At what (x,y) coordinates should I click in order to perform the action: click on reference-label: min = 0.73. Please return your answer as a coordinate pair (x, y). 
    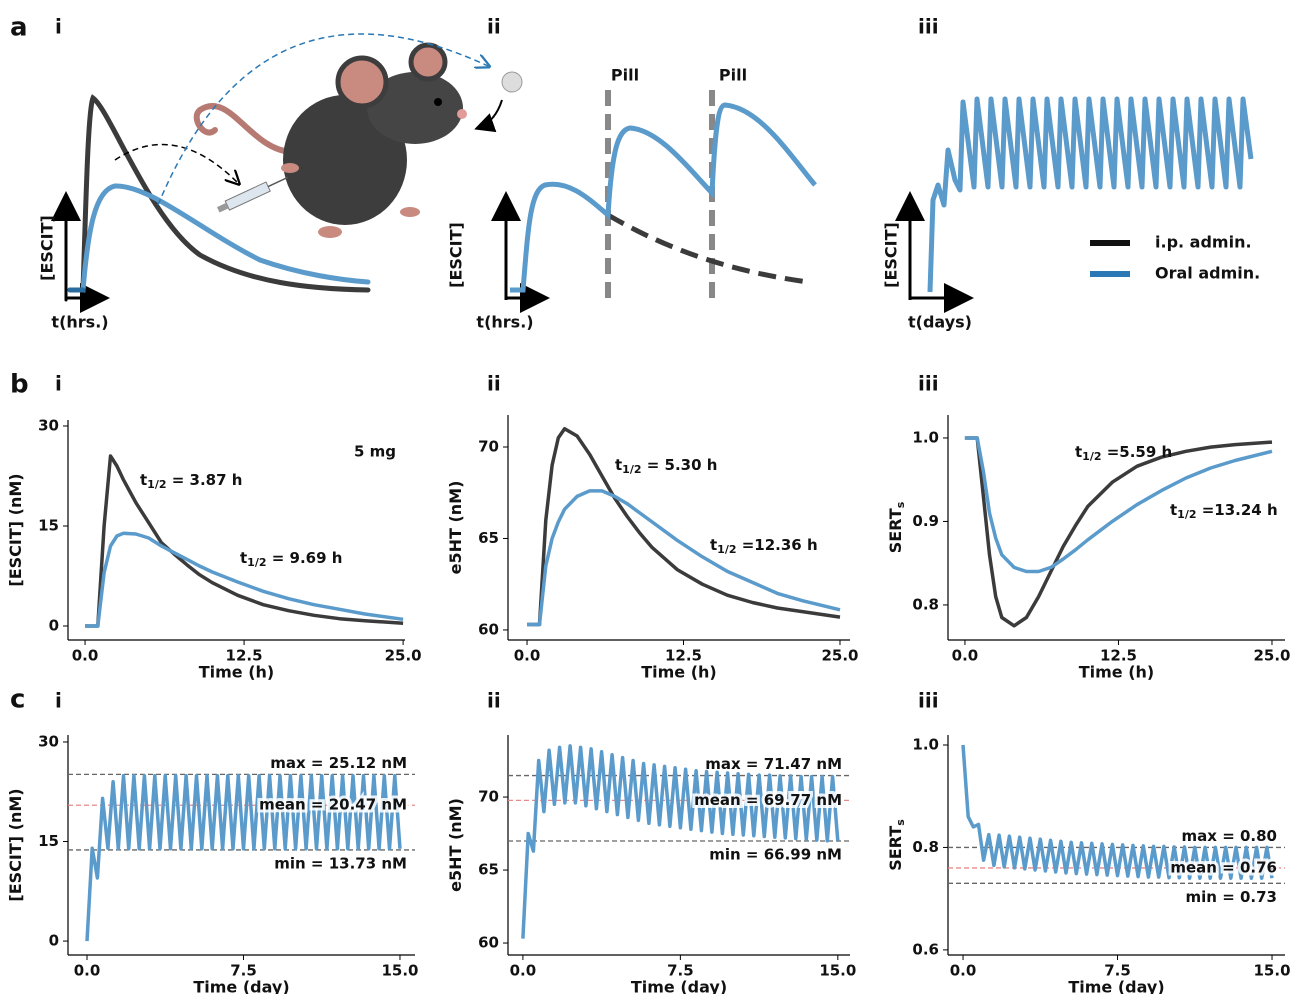
    Looking at the image, I should click on (1231, 897).